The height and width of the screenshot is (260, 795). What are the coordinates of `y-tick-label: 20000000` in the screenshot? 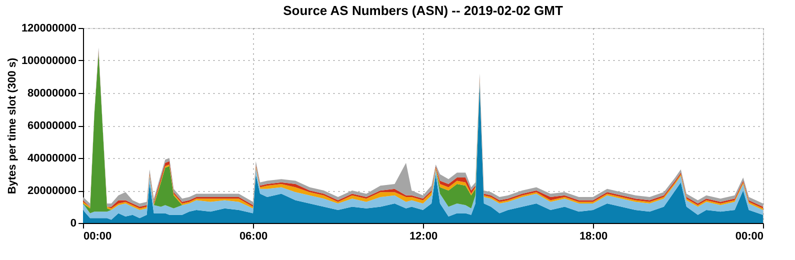 It's located at (52, 191).